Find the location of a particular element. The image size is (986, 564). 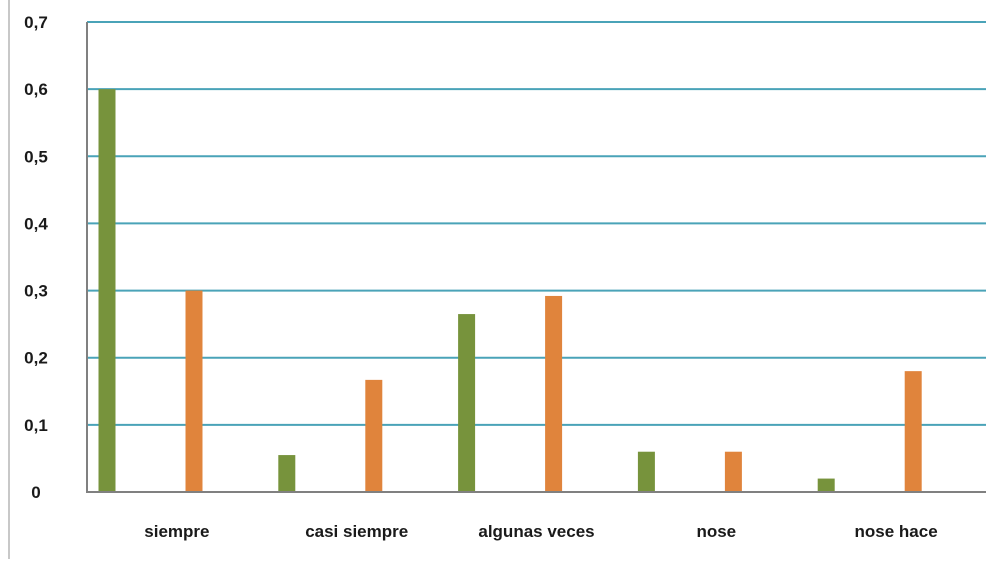

y-tick-label: 0 is located at coordinates (35, 492).